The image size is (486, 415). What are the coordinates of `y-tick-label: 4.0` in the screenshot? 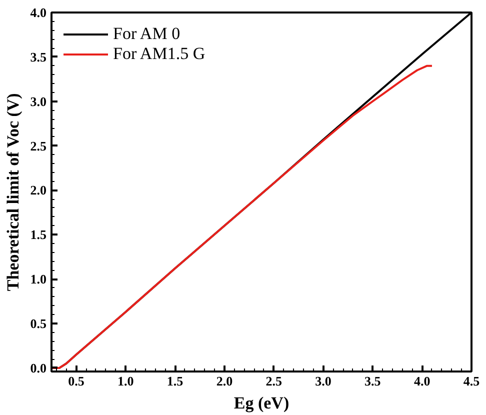 It's located at (38, 12).